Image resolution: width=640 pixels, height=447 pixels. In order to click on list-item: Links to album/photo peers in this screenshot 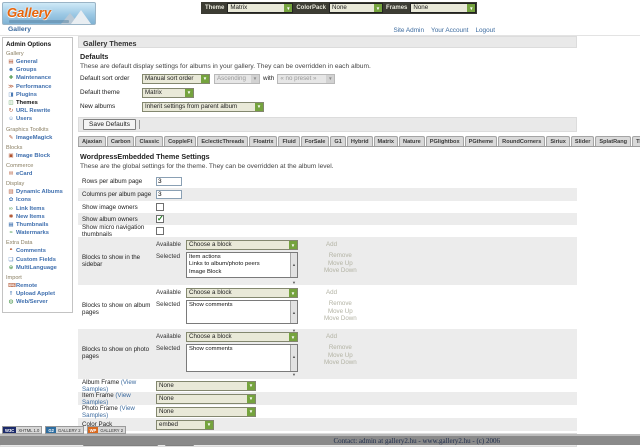, I will do `click(238, 264)`.